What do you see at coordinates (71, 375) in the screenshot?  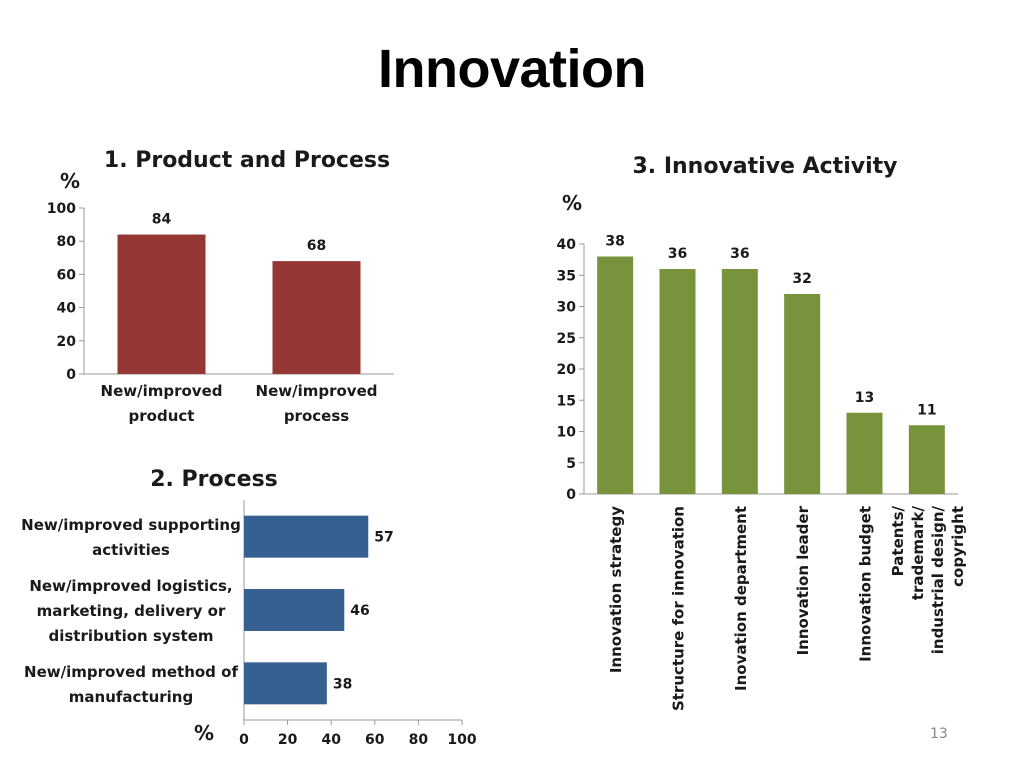 I see `chart1-y-tick-label: 0` at bounding box center [71, 375].